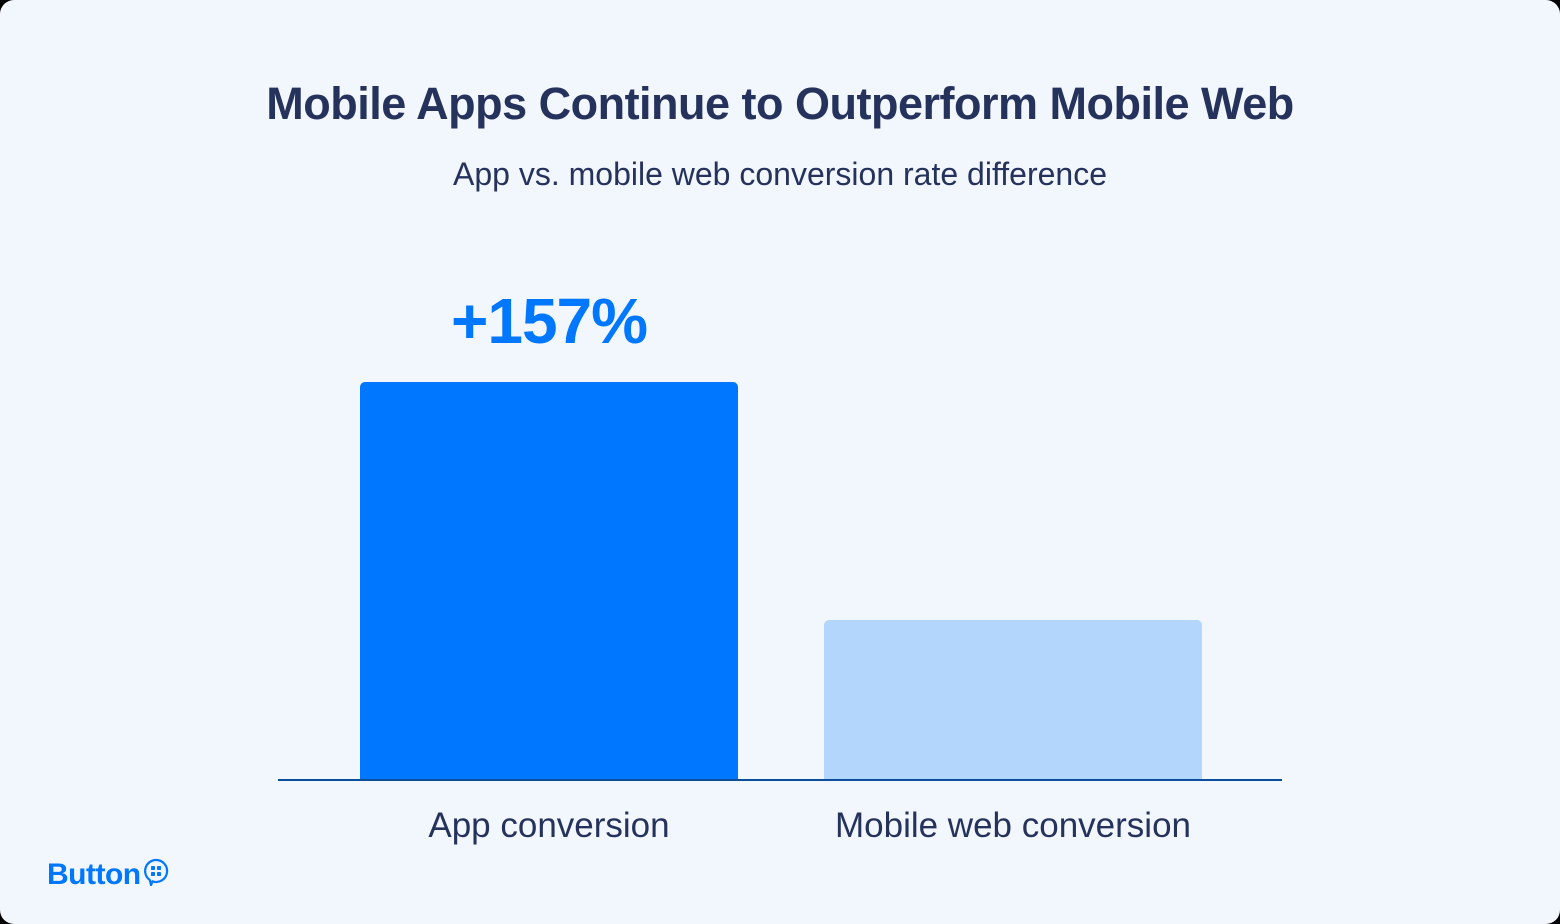 The height and width of the screenshot is (924, 1560). Describe the element at coordinates (155, 872) in the screenshot. I see `speech-bubble-grid-icon` at that location.